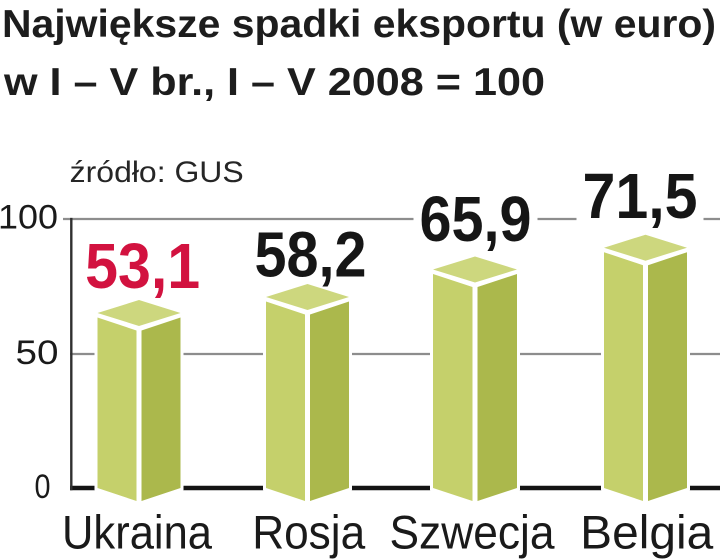  I want to click on svg-text: 65,9, so click(476, 219).